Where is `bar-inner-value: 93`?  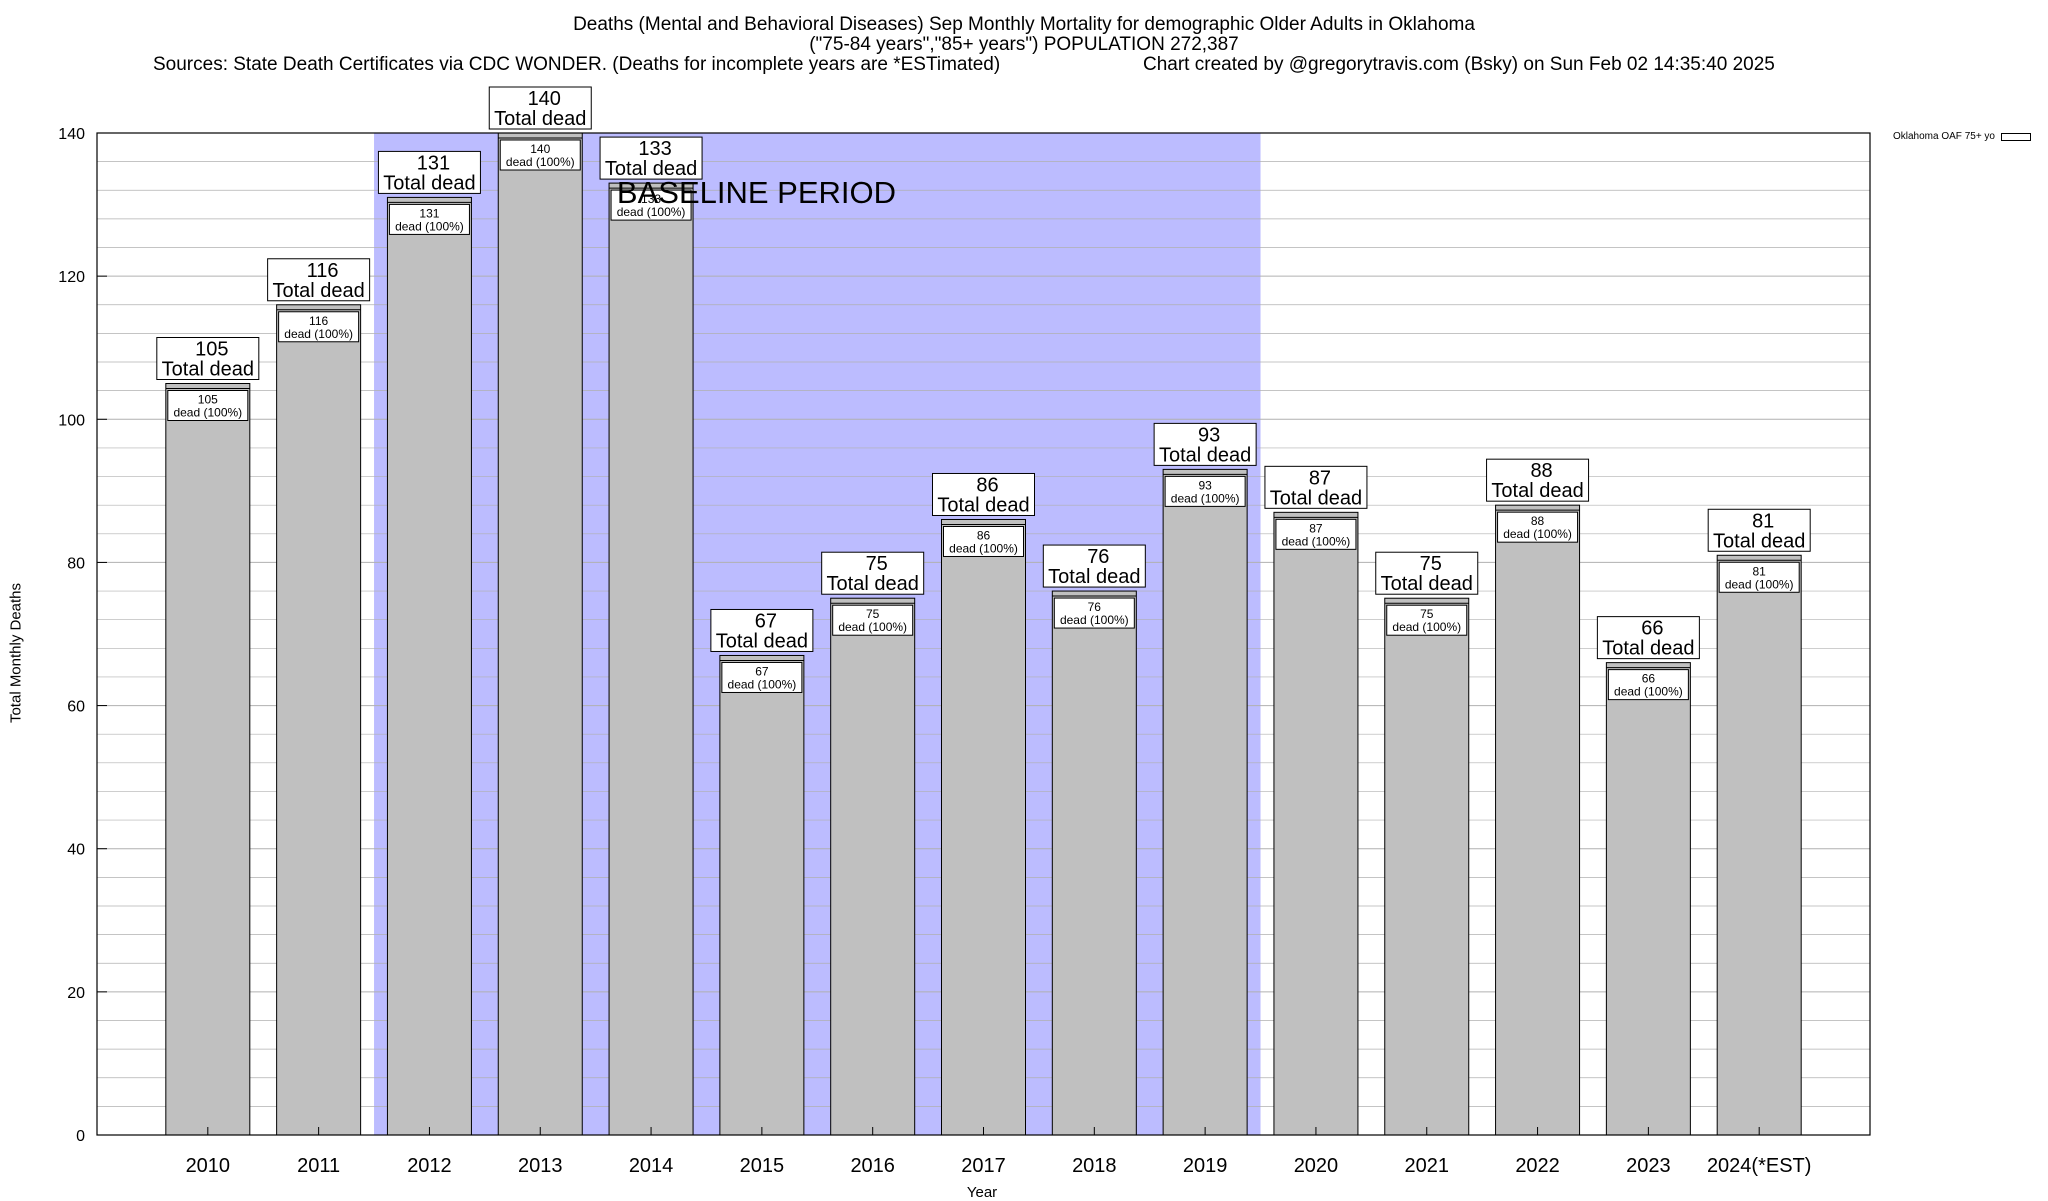
bar-inner-value: 93 is located at coordinates (1205, 485).